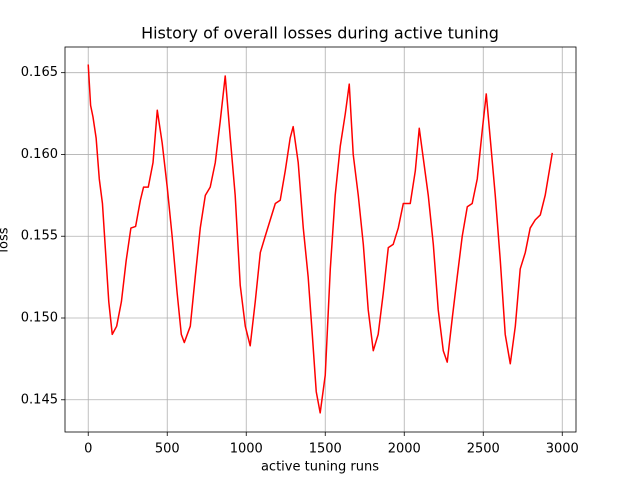  I want to click on x-tick-label: 2500, so click(483, 449).